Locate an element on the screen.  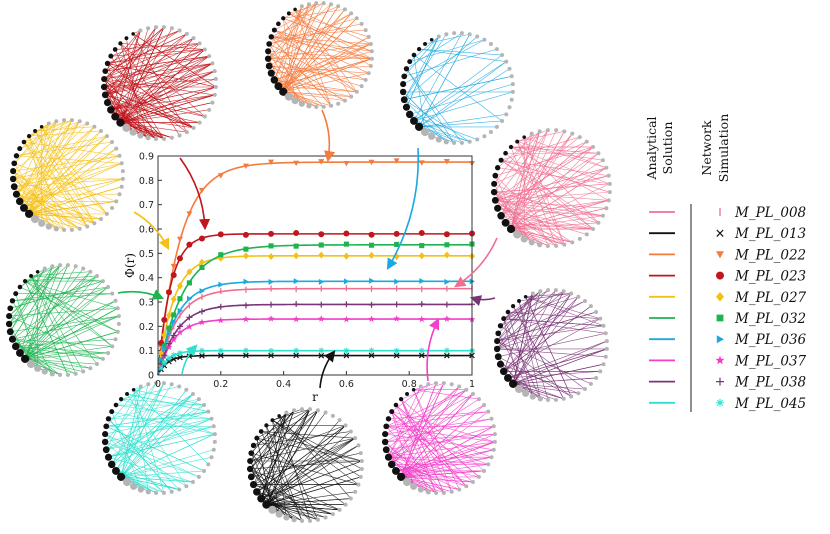
network-edges is located at coordinates (306, 465).